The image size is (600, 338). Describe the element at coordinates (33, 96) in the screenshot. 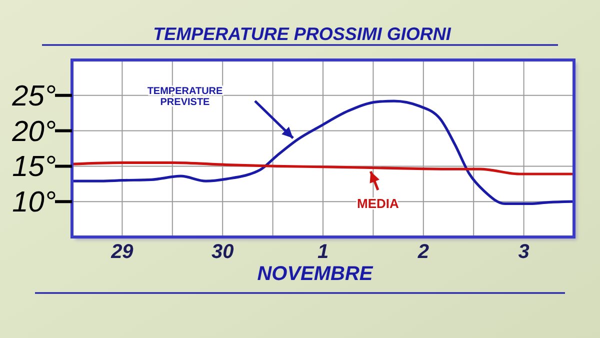

I see `y-tick-label: 25°` at that location.